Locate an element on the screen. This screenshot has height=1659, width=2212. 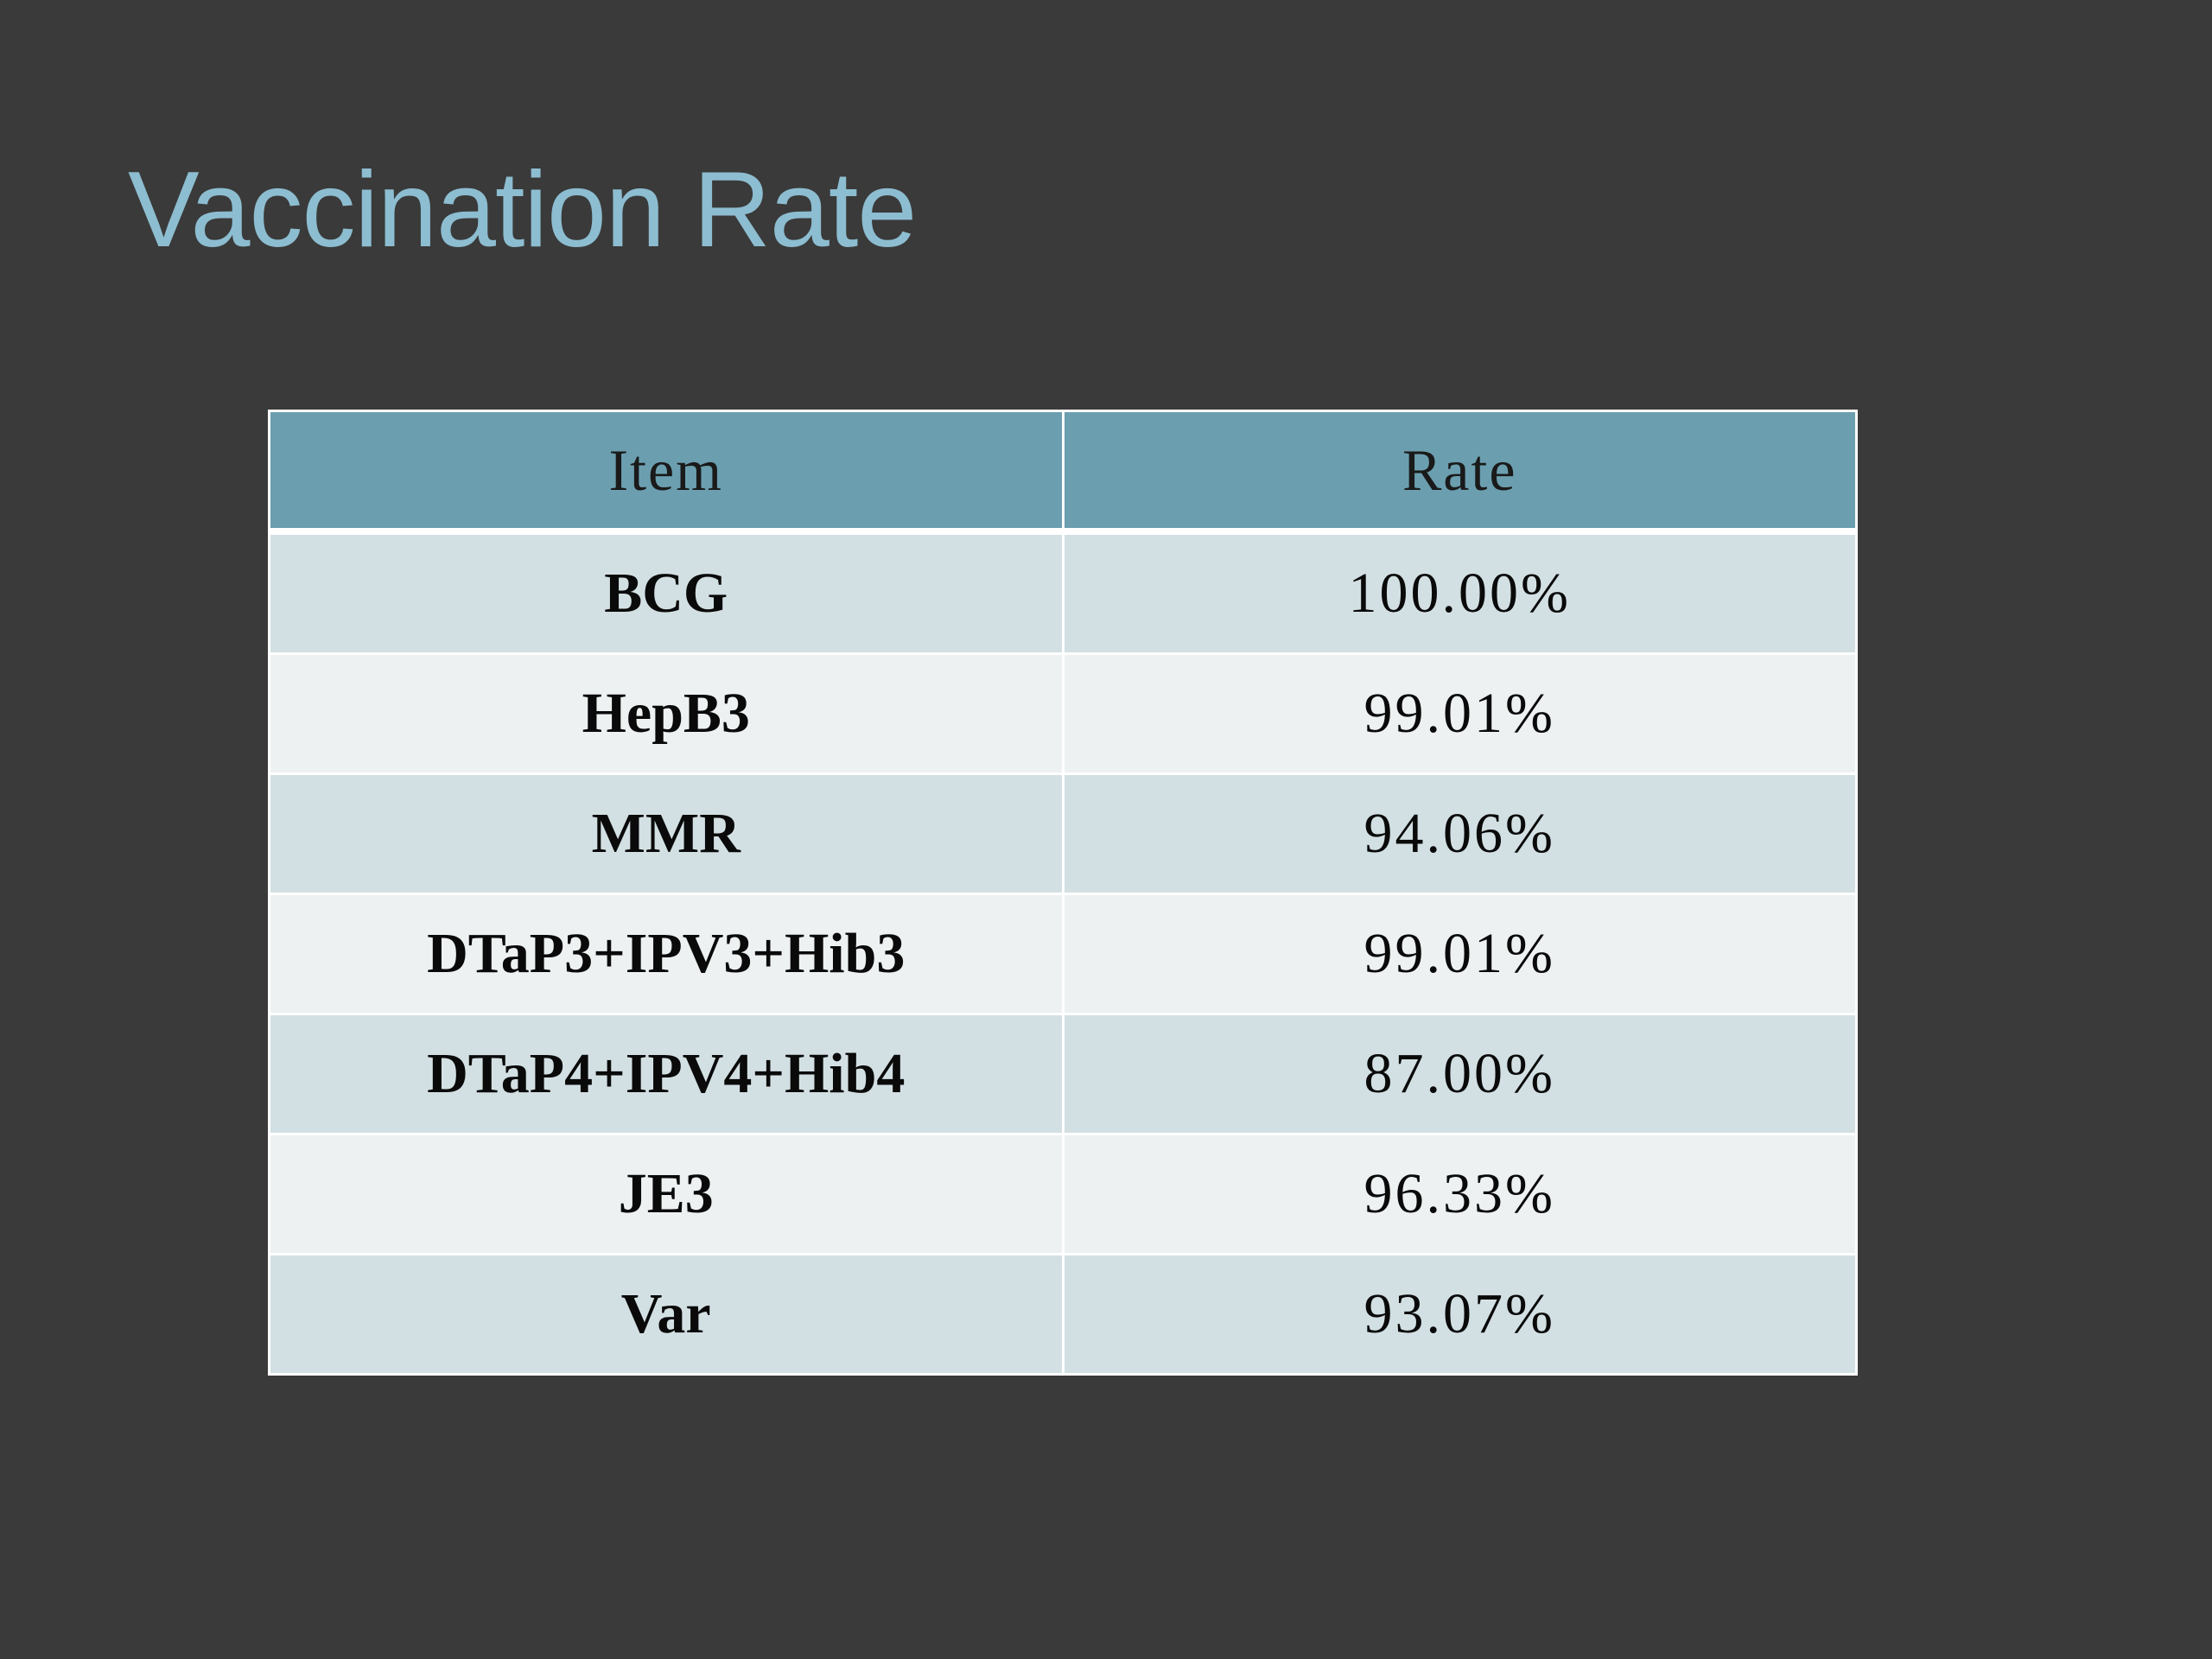
item-cell: JE3 is located at coordinates (666, 1194).